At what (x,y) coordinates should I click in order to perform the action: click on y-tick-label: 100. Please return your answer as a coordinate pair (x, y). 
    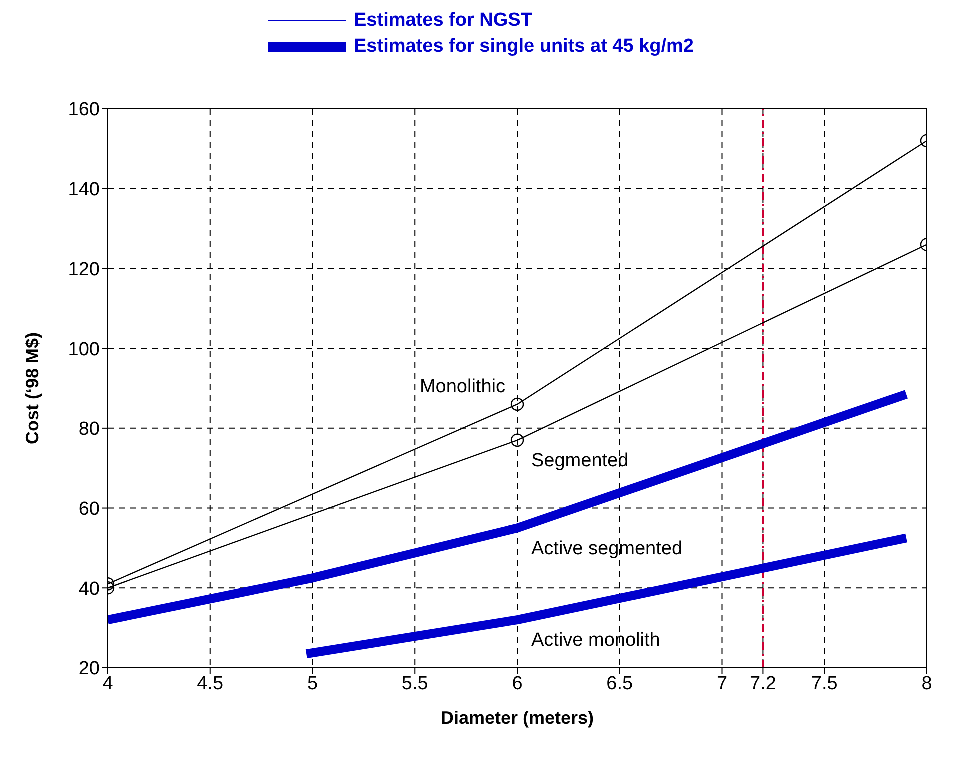
    Looking at the image, I should click on (84, 349).